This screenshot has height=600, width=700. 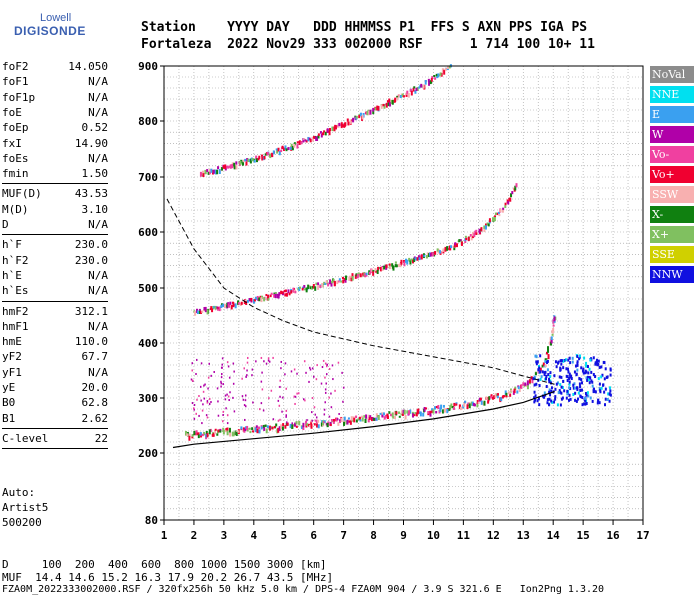 I want to click on param-row: h`F2 230.0, so click(x=55, y=260).